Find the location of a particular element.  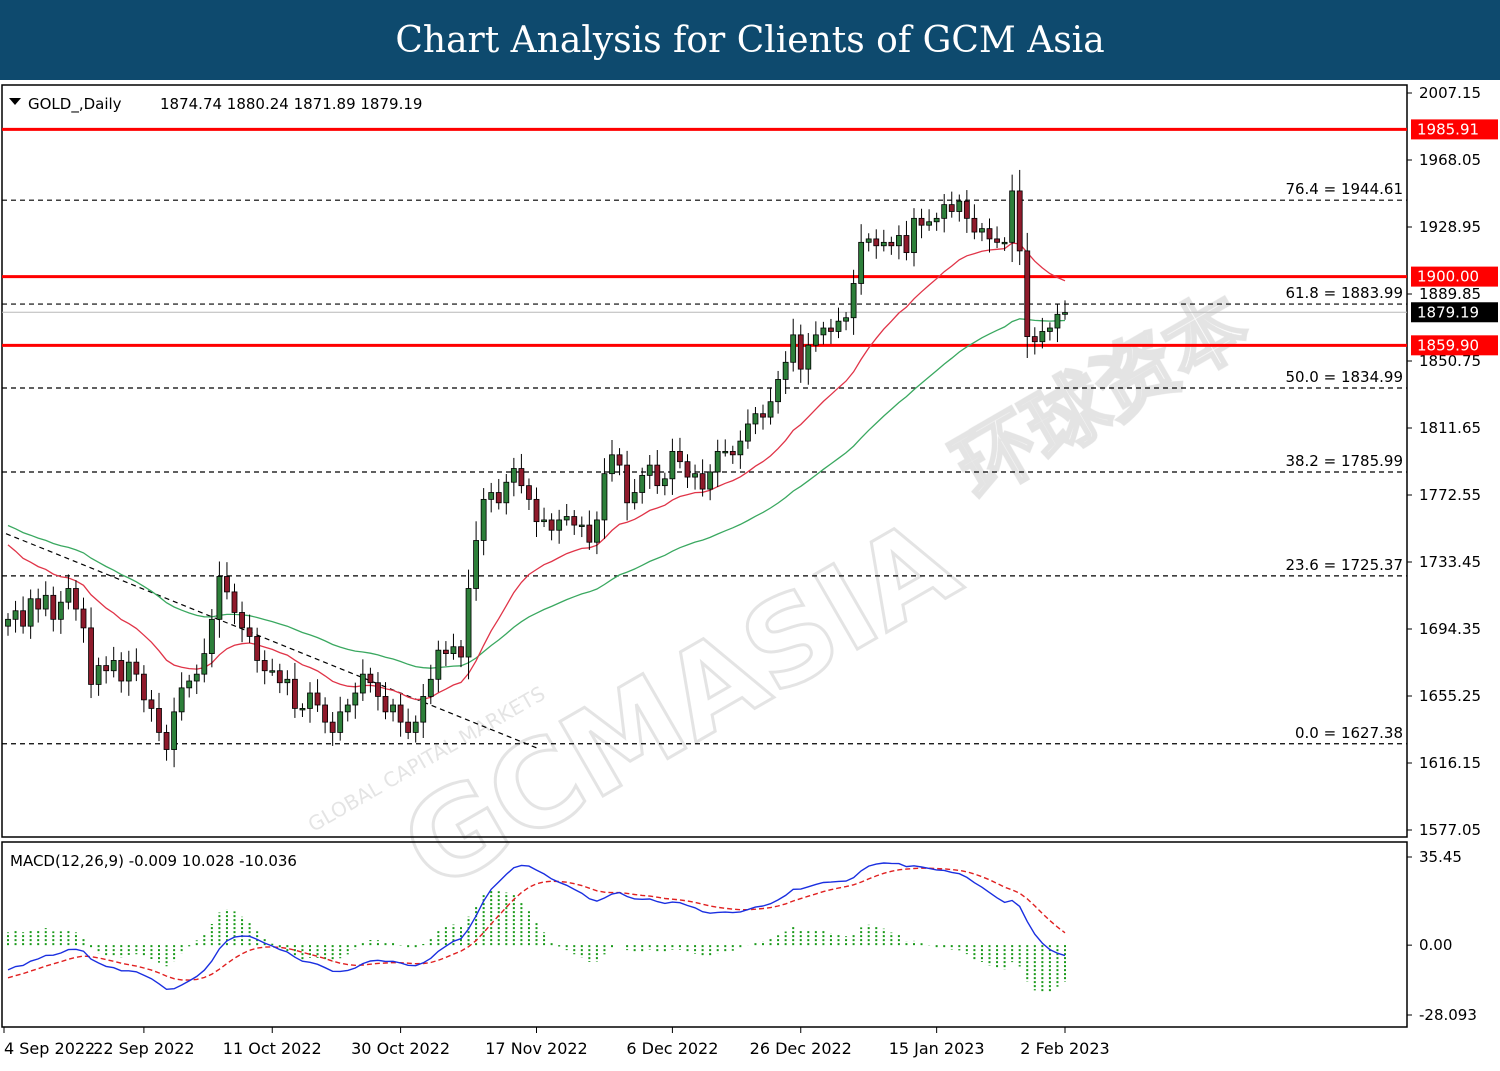

macd-tick-label: -28.093 is located at coordinates (1448, 1015).